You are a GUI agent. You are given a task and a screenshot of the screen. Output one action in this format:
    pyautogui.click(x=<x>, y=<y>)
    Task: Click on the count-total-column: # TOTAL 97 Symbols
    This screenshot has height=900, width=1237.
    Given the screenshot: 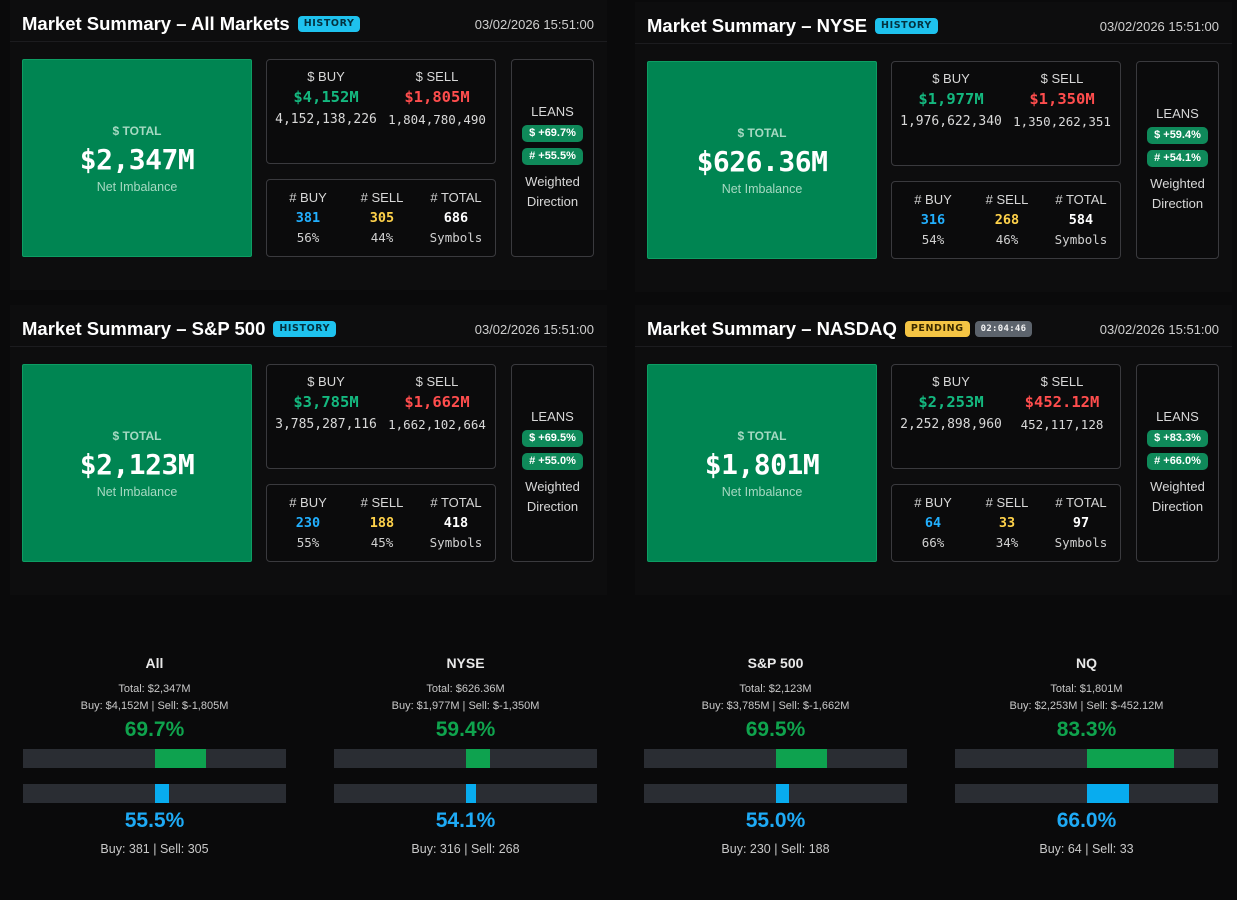 What is the action you would take?
    pyautogui.click(x=1081, y=522)
    